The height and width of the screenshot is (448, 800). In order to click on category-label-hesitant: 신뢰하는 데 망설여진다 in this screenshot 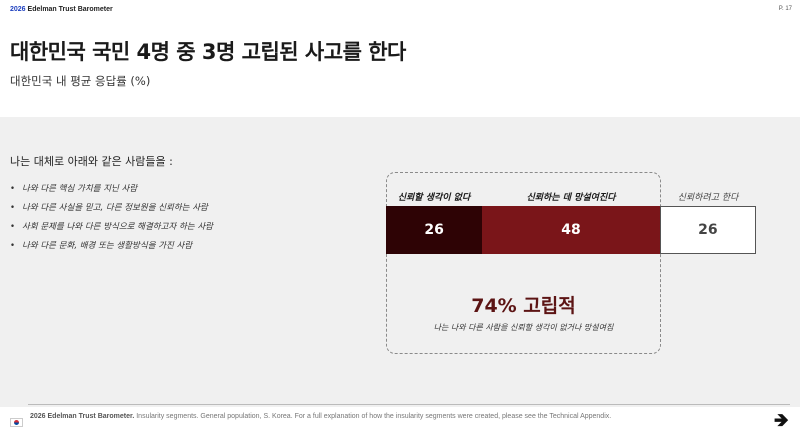, I will do `click(571, 198)`.